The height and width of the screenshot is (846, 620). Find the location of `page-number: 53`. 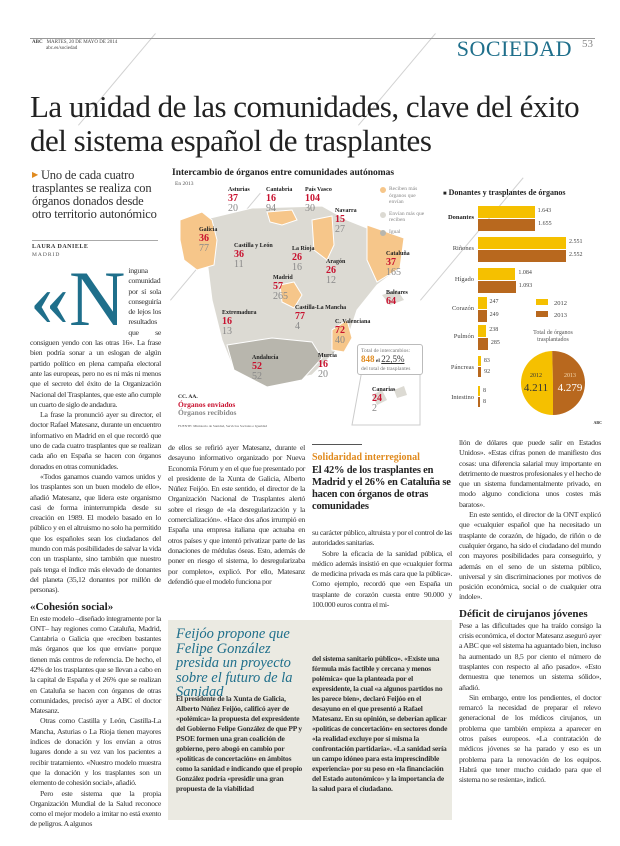

page-number: 53 is located at coordinates (587, 44).